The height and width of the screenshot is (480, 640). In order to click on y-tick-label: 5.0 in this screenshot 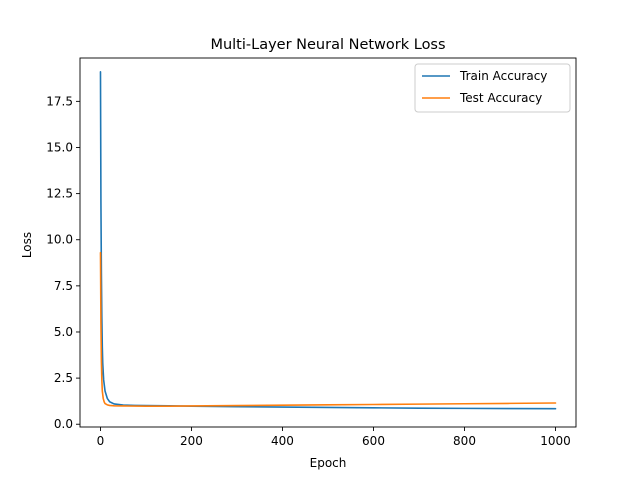, I will do `click(63, 332)`.